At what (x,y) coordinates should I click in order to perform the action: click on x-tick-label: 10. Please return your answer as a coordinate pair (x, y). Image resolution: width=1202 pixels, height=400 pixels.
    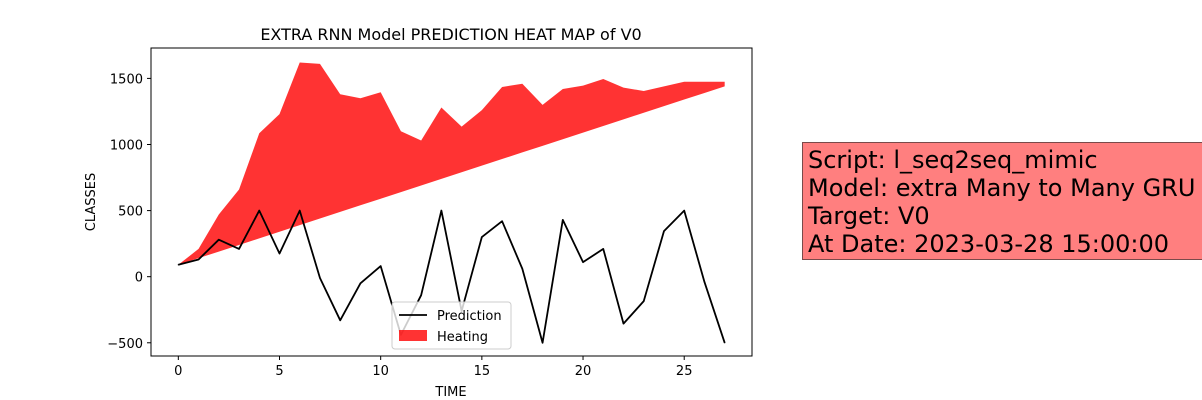
    Looking at the image, I should click on (380, 371).